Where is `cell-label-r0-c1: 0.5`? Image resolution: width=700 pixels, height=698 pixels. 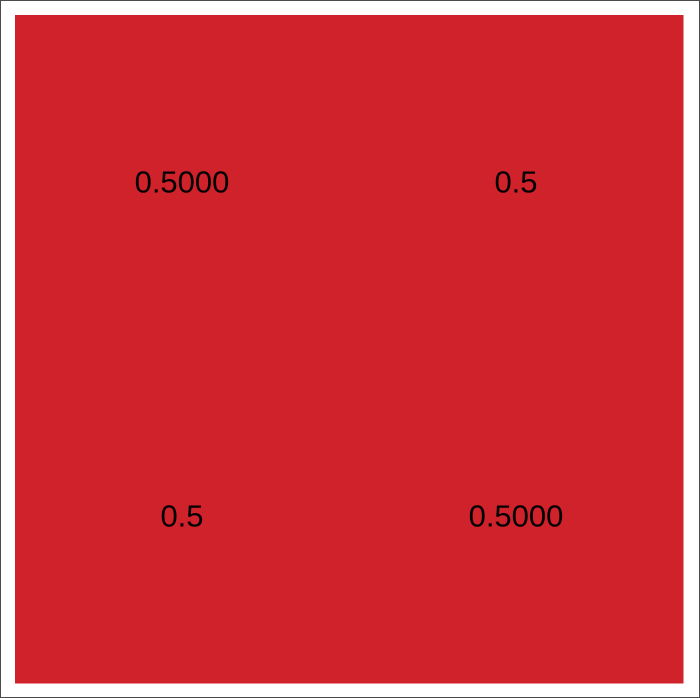
cell-label-r0-c1: 0.5 is located at coordinates (515, 182).